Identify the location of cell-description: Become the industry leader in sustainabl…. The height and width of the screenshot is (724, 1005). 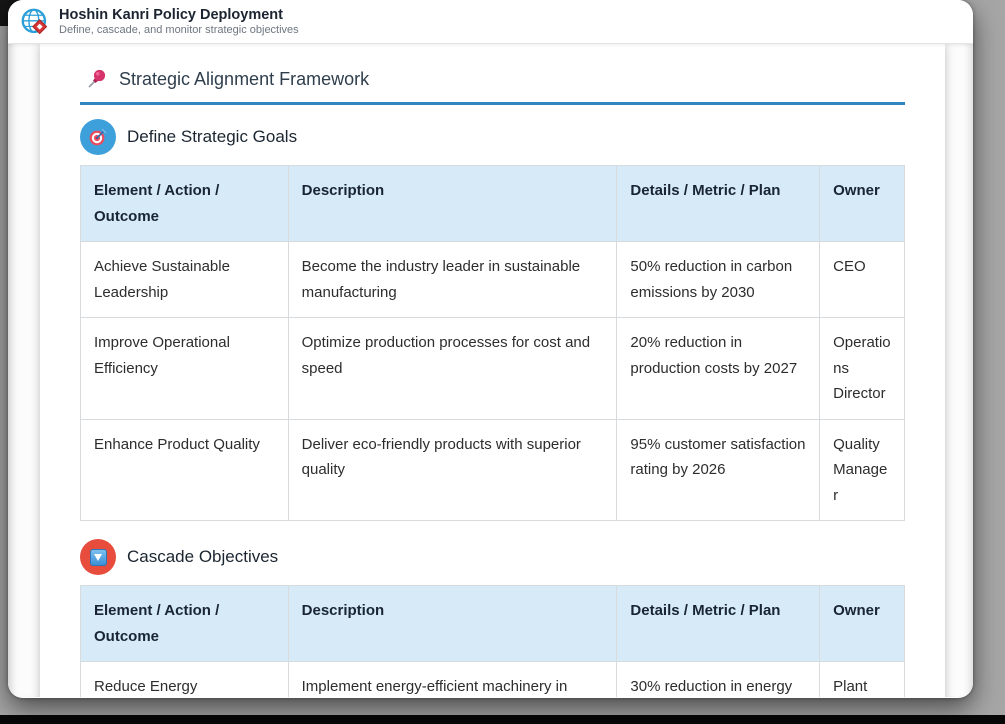
(452, 279).